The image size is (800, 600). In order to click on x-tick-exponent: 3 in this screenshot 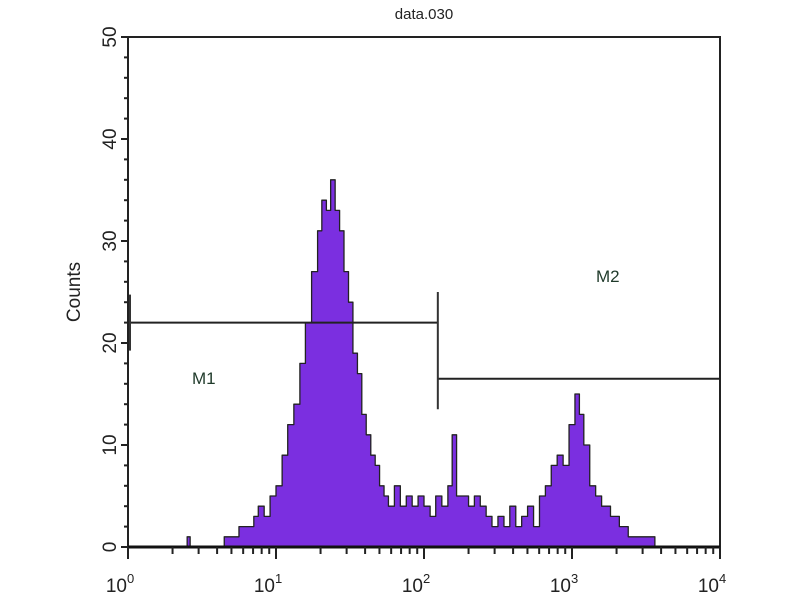, I will do `click(574, 578)`.